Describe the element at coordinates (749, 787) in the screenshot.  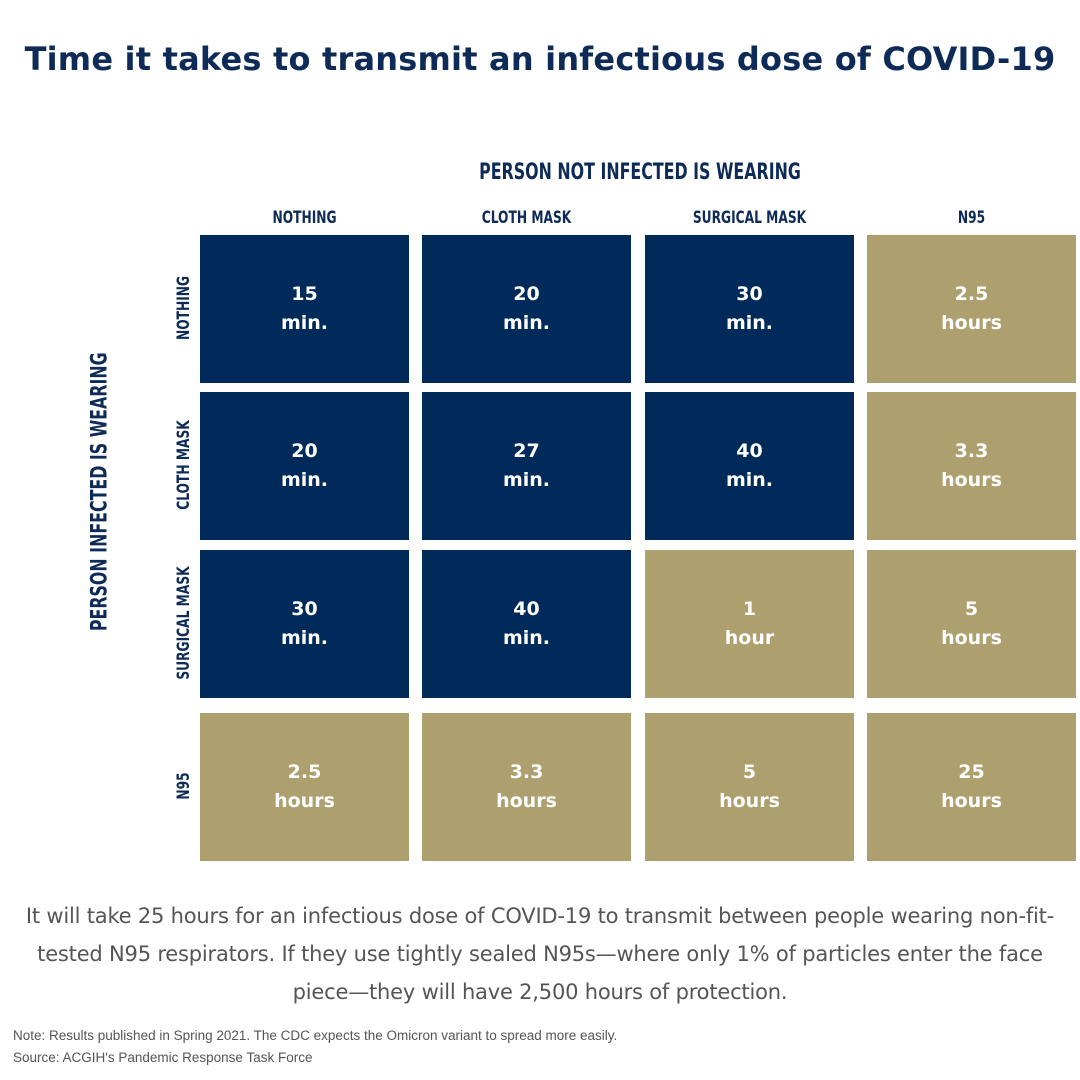
I see `cell-n95-surgical-mask: 5 hours` at that location.